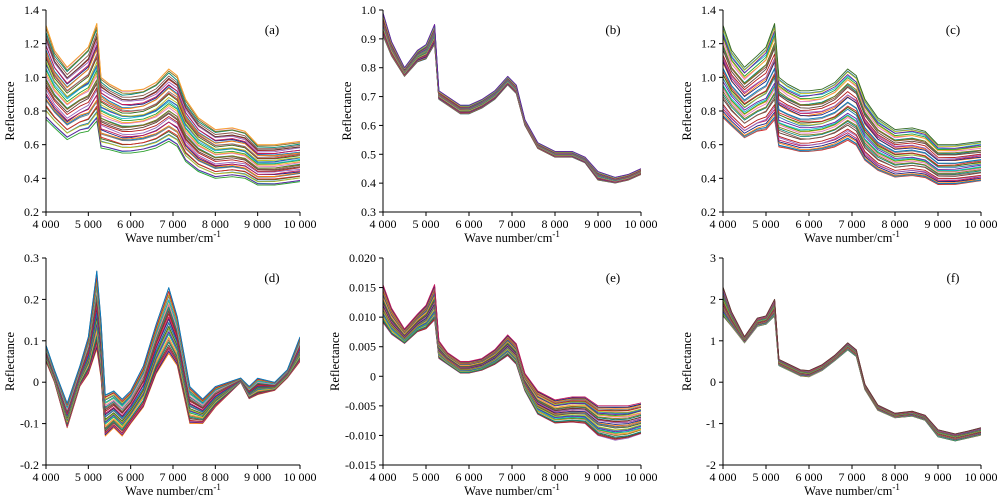  What do you see at coordinates (360, 465) in the screenshot?
I see `y-tick-label: -0.015` at bounding box center [360, 465].